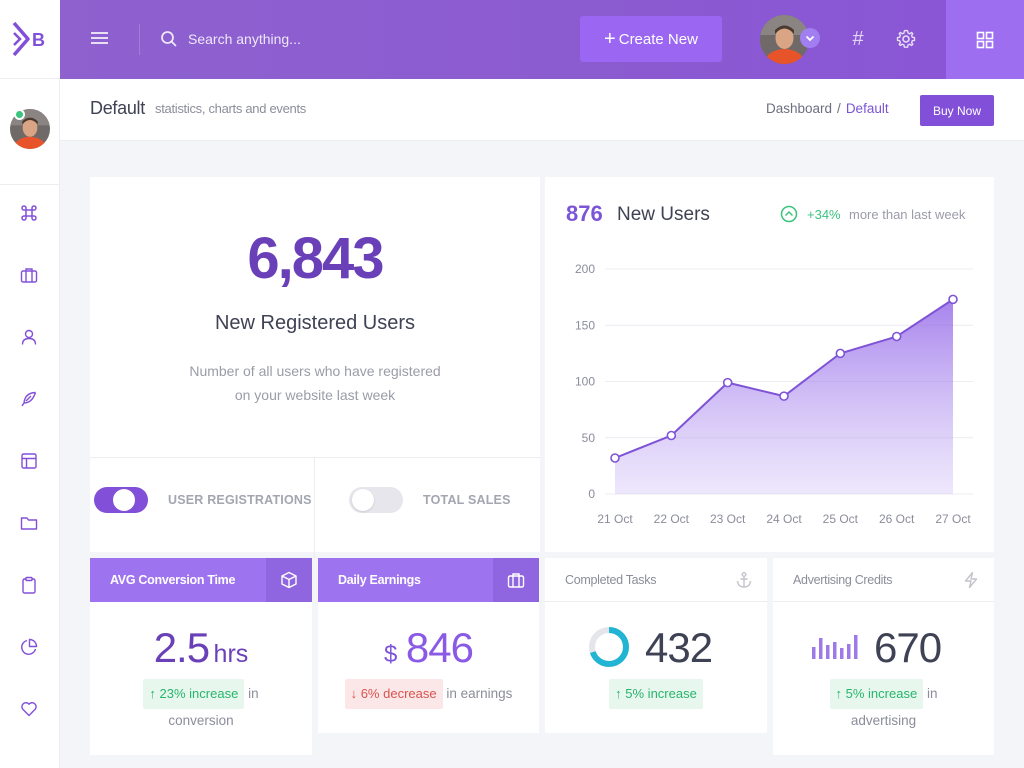 This screenshot has width=1024, height=768. I want to click on x-tick-label: 25 Oct, so click(841, 519).